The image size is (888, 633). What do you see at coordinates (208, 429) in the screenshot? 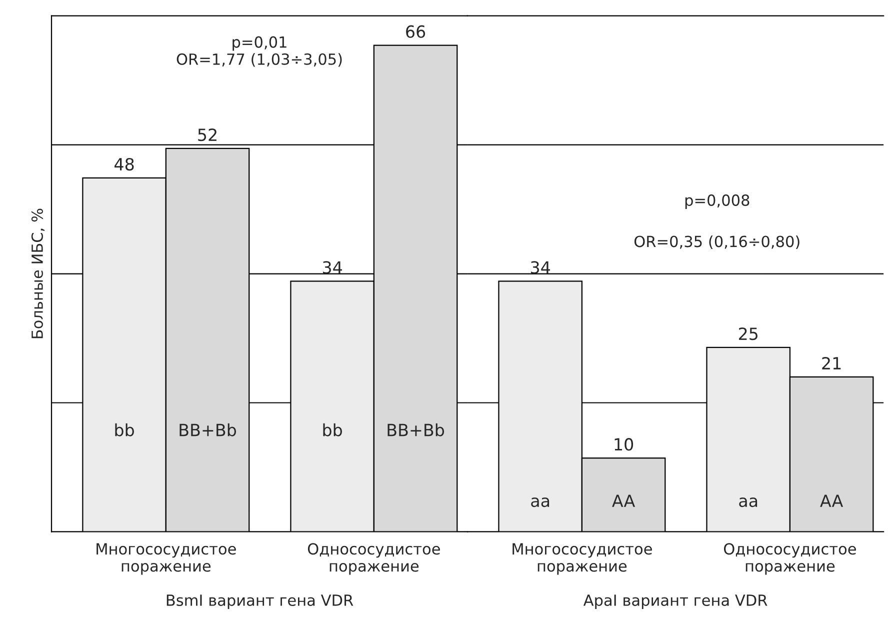
I see `text: BB+Bb` at bounding box center [208, 429].